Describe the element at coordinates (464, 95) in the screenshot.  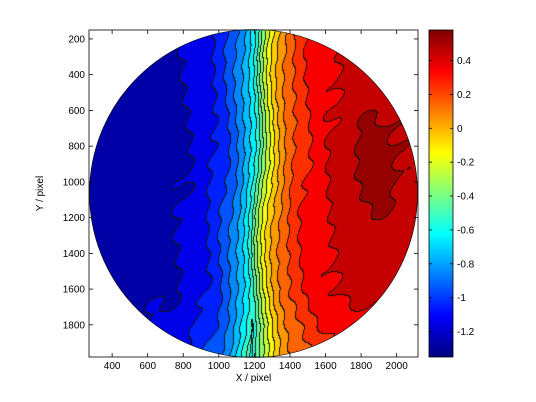
I see `colorbar-tick-label: 0.2` at that location.